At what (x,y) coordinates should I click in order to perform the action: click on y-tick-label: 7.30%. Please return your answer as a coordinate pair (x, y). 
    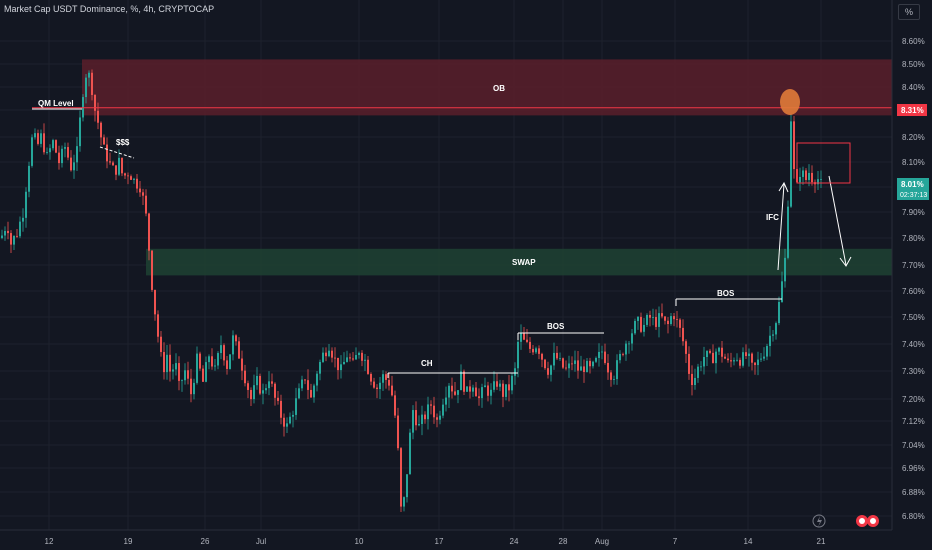
    Looking at the image, I should click on (913, 371).